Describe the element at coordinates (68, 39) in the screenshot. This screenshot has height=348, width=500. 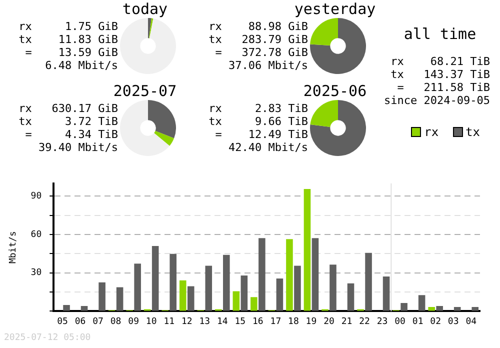
I see `text: tx 11.83 GiB` at that location.